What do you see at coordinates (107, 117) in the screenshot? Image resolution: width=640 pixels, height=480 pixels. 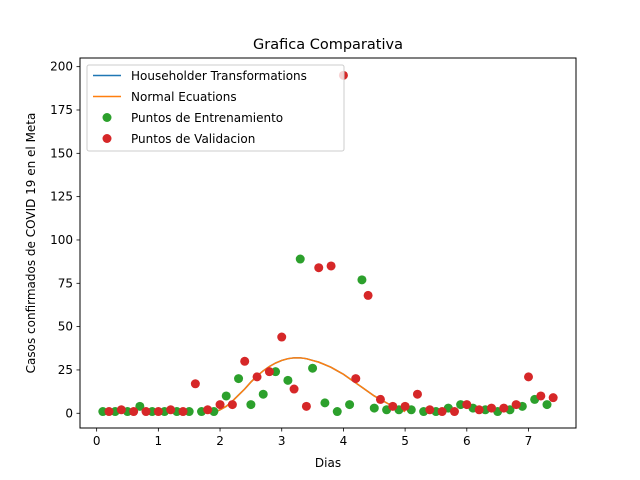 I see `legend-marker-entrenamiento` at bounding box center [107, 117].